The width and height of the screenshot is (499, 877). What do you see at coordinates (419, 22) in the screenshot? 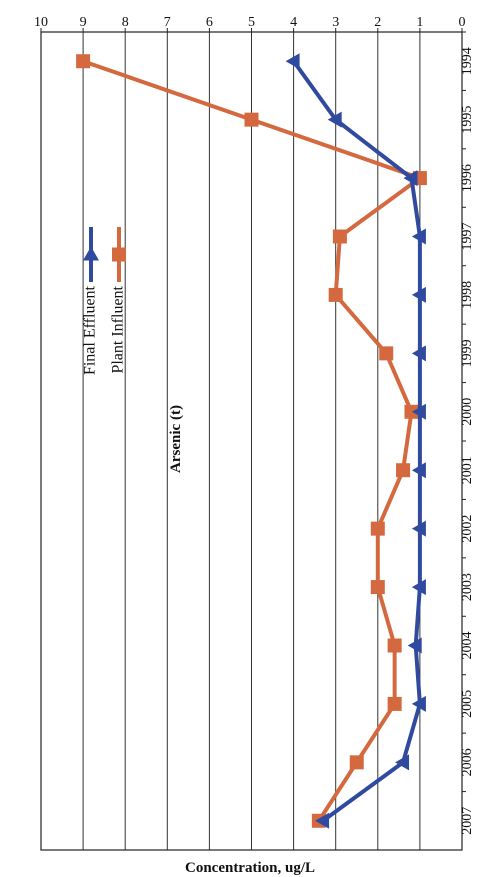
I see `y-tick-label: 1` at bounding box center [419, 22].